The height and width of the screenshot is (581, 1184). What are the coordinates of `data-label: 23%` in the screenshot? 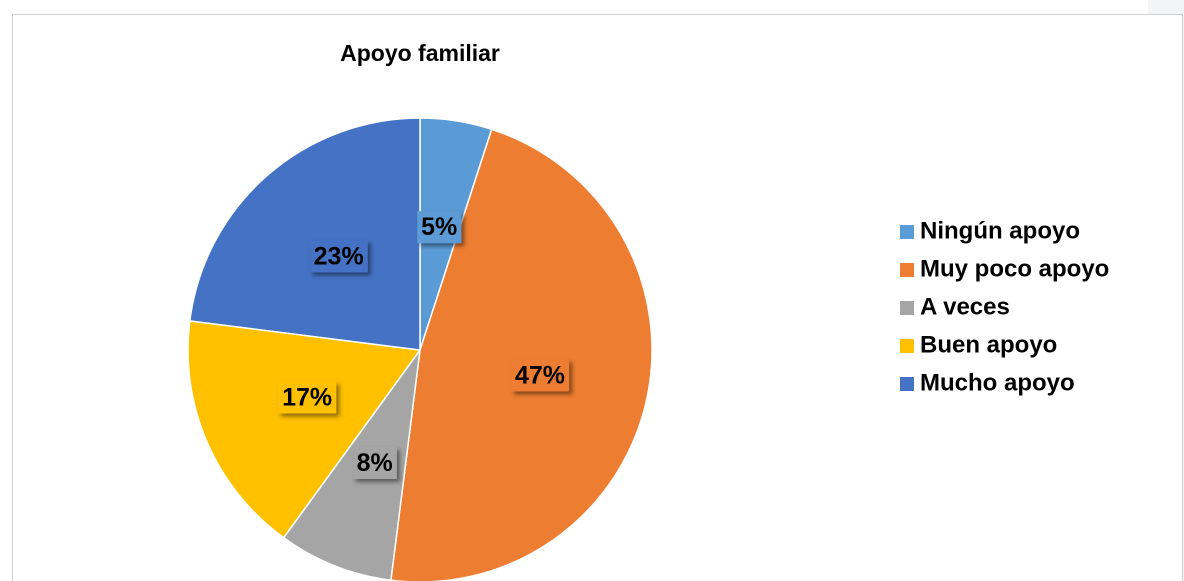 It's located at (339, 256).